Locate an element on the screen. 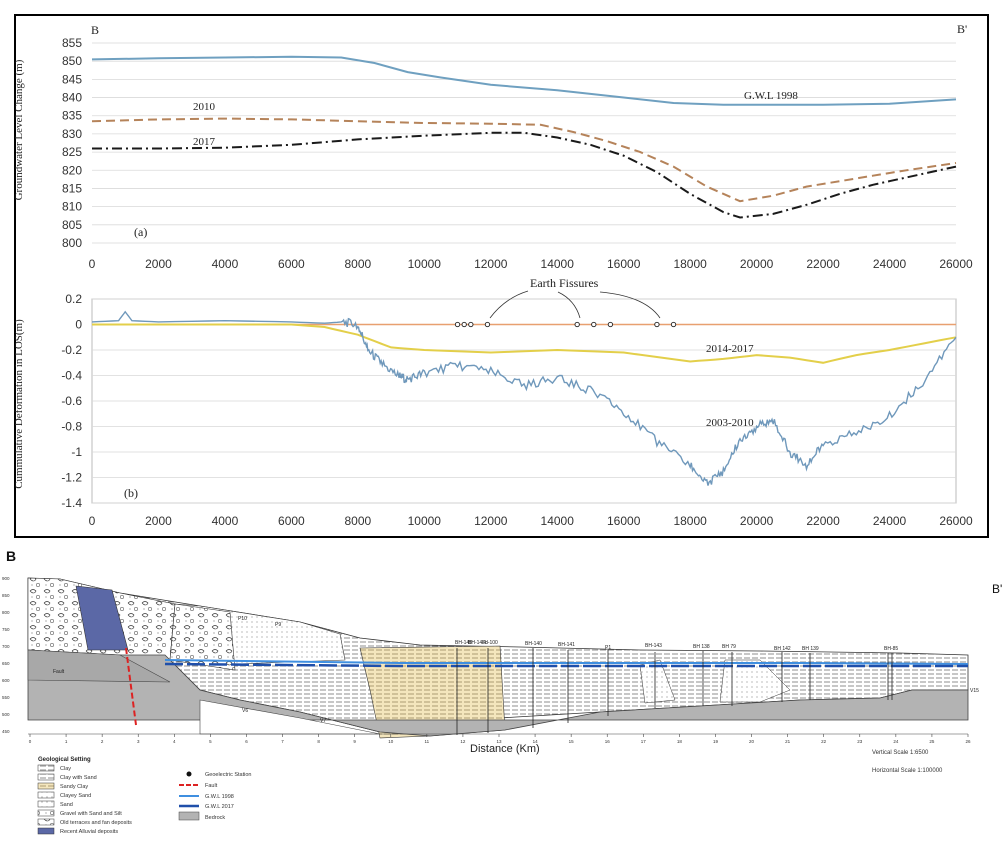 The width and height of the screenshot is (1002, 856). series-label-gwl-1998: G.W.L 1998 is located at coordinates (771, 96).